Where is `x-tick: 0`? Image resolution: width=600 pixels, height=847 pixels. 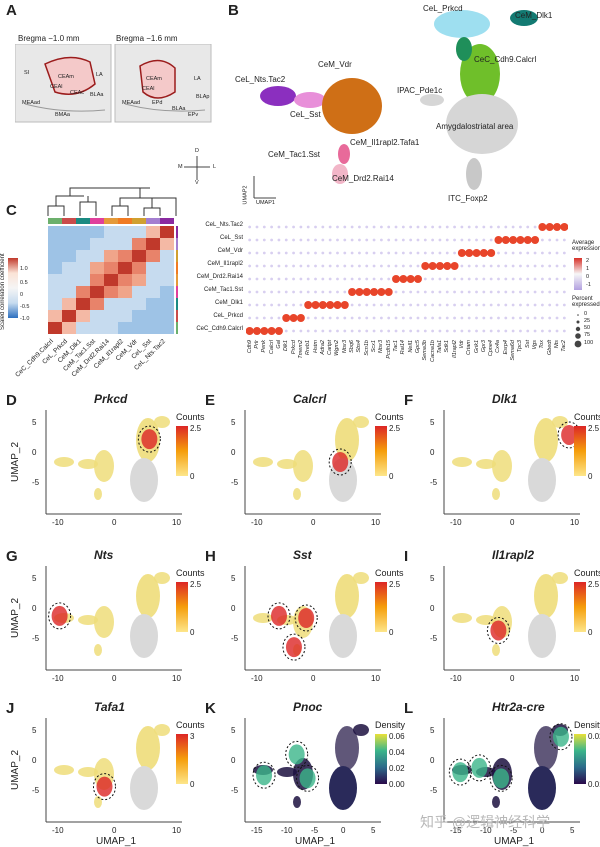 x-tick: 0 is located at coordinates (512, 522).